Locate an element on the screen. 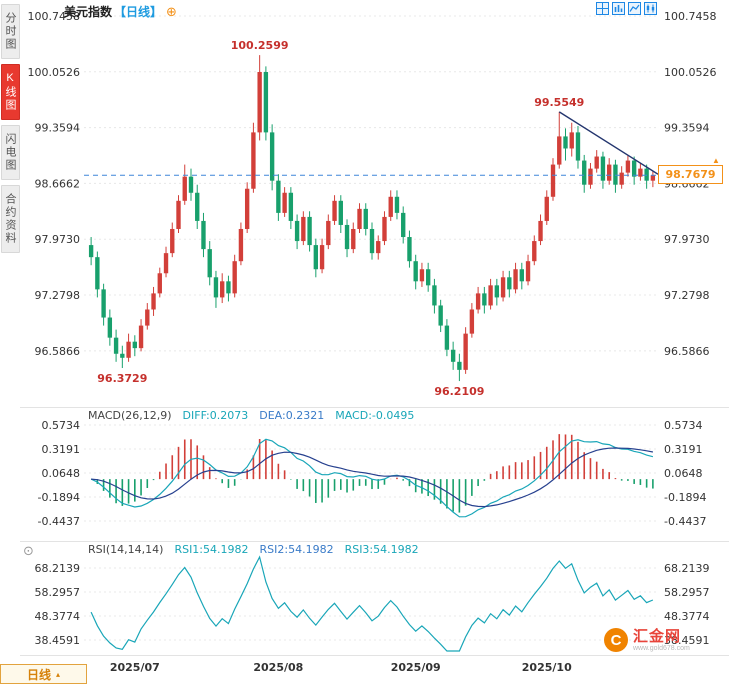 The image size is (729, 684). chart-header: 美元指数 【日线】 ⊕ is located at coordinates (120, 11).